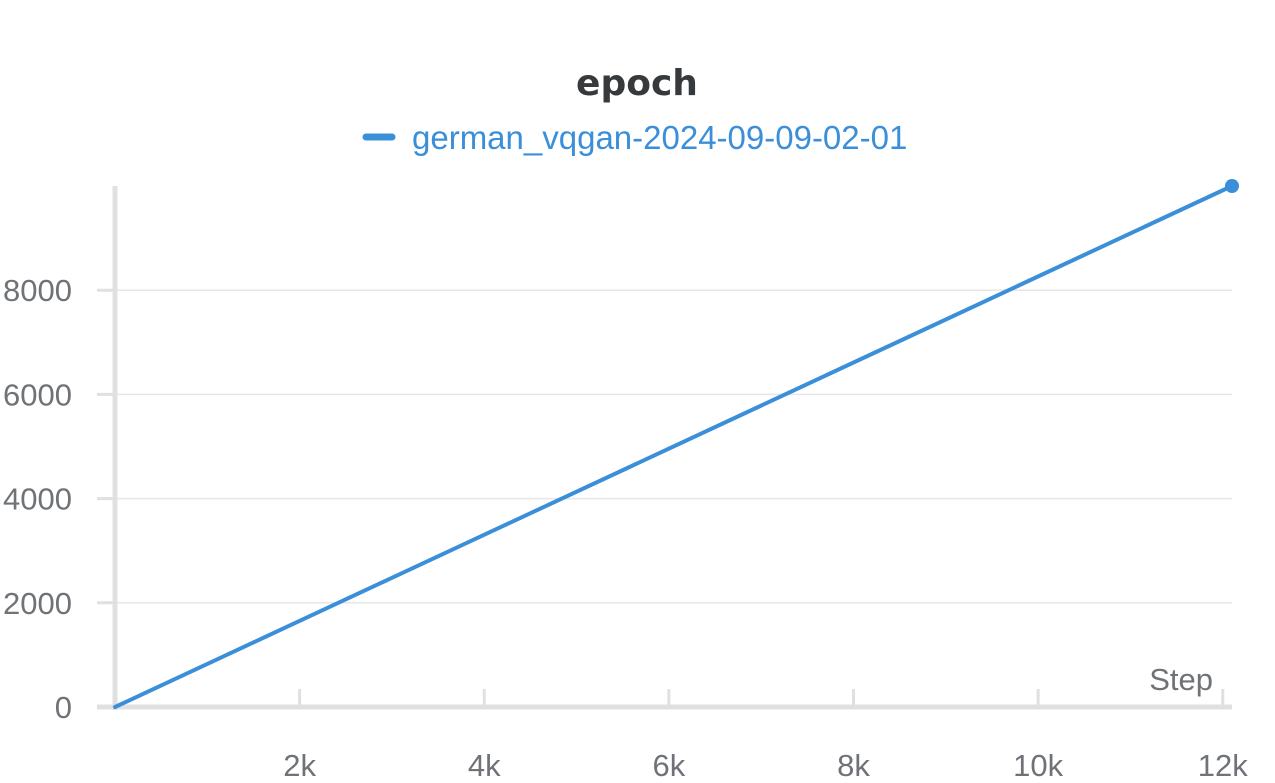 This screenshot has height=783, width=1275. What do you see at coordinates (637, 83) in the screenshot?
I see `chart-title: epoch` at bounding box center [637, 83].